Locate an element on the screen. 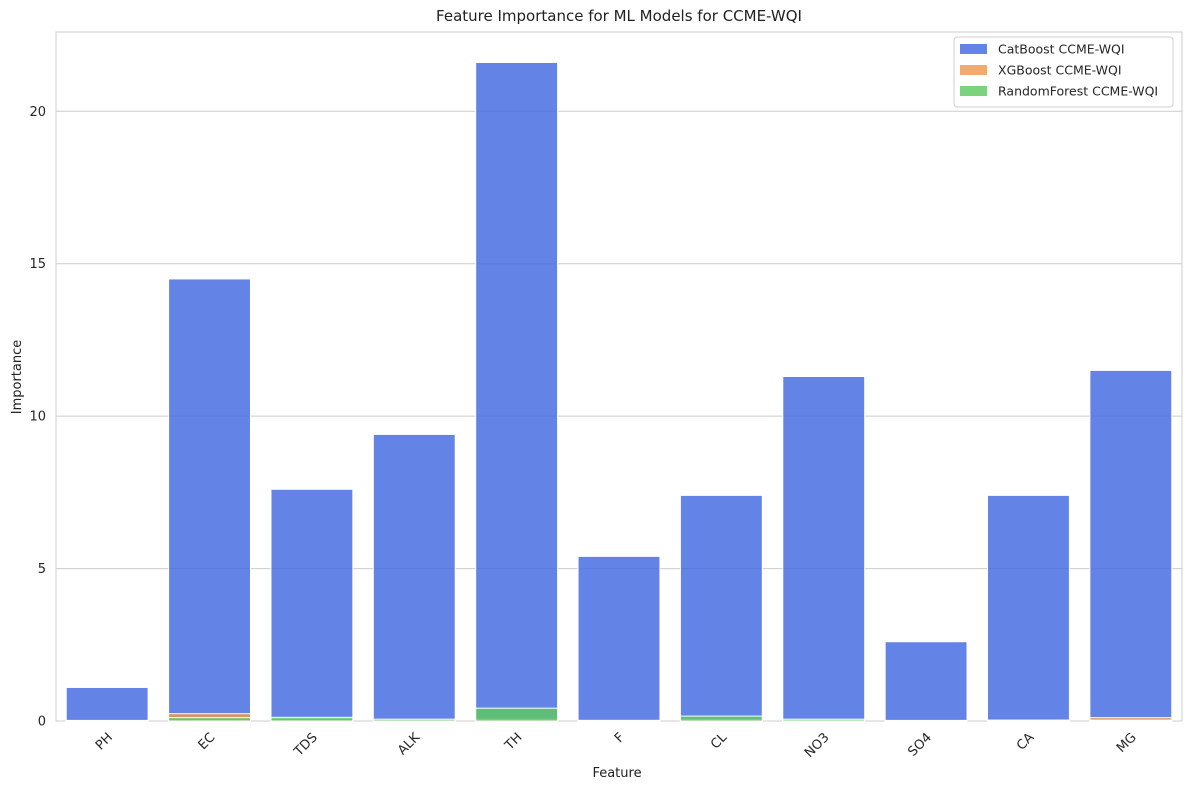 The width and height of the screenshot is (1189, 790). x-tick-label: SO4 is located at coordinates (920, 745).